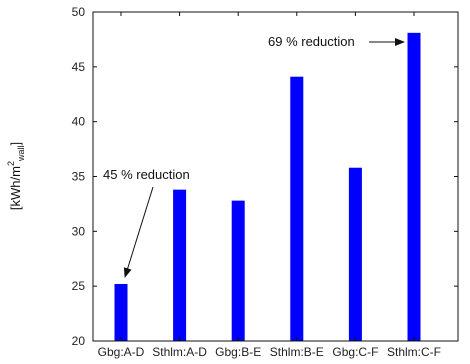 This screenshot has width=470, height=364. I want to click on bar-sthlm-b-e, so click(297, 208).